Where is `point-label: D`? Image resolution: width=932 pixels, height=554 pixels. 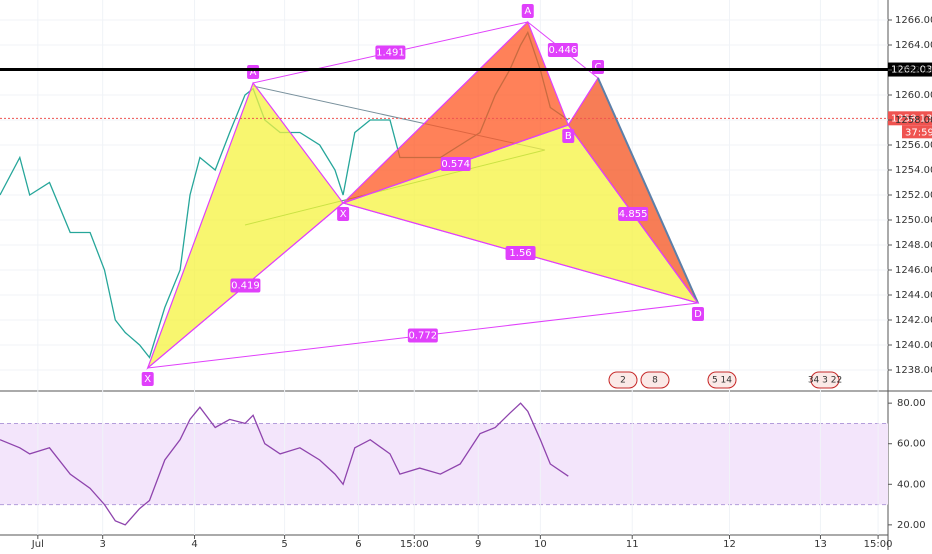
point-label: D is located at coordinates (698, 314).